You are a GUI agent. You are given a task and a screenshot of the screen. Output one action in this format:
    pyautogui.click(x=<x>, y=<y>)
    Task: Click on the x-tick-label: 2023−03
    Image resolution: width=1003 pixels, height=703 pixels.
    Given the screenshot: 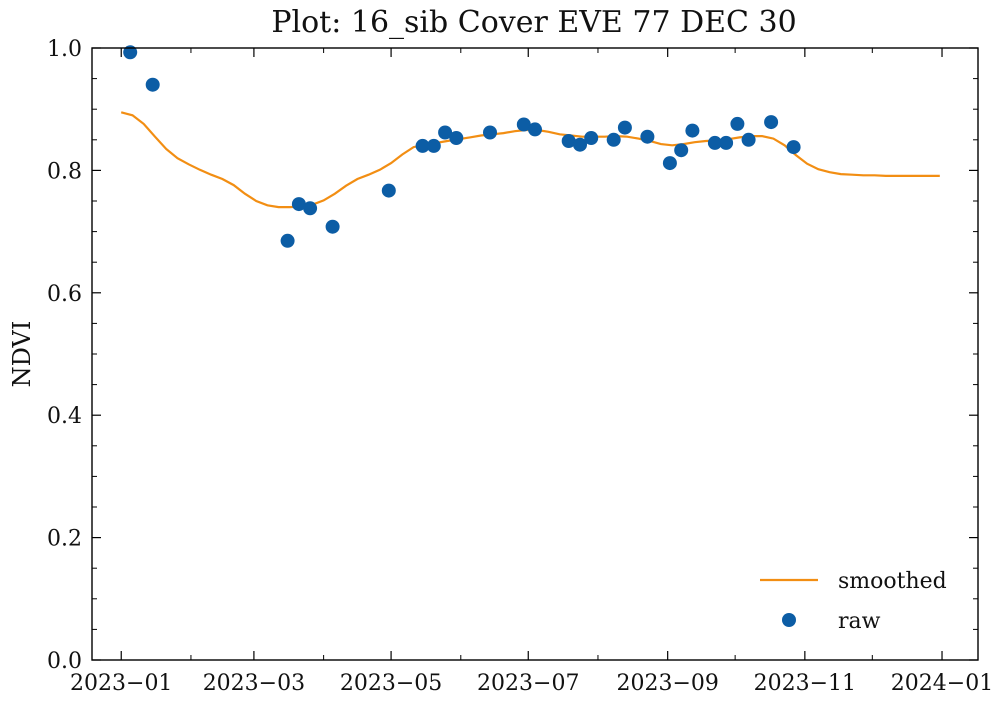 What is the action you would take?
    pyautogui.click(x=254, y=683)
    